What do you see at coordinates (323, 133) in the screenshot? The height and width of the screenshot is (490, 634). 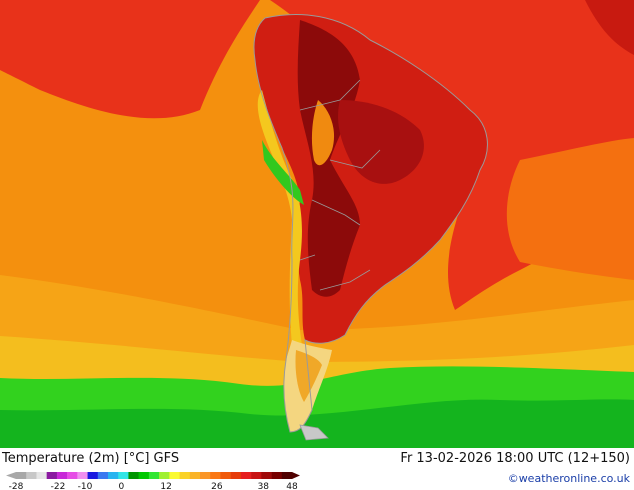 I see `land-plateau-orange` at bounding box center [323, 133].